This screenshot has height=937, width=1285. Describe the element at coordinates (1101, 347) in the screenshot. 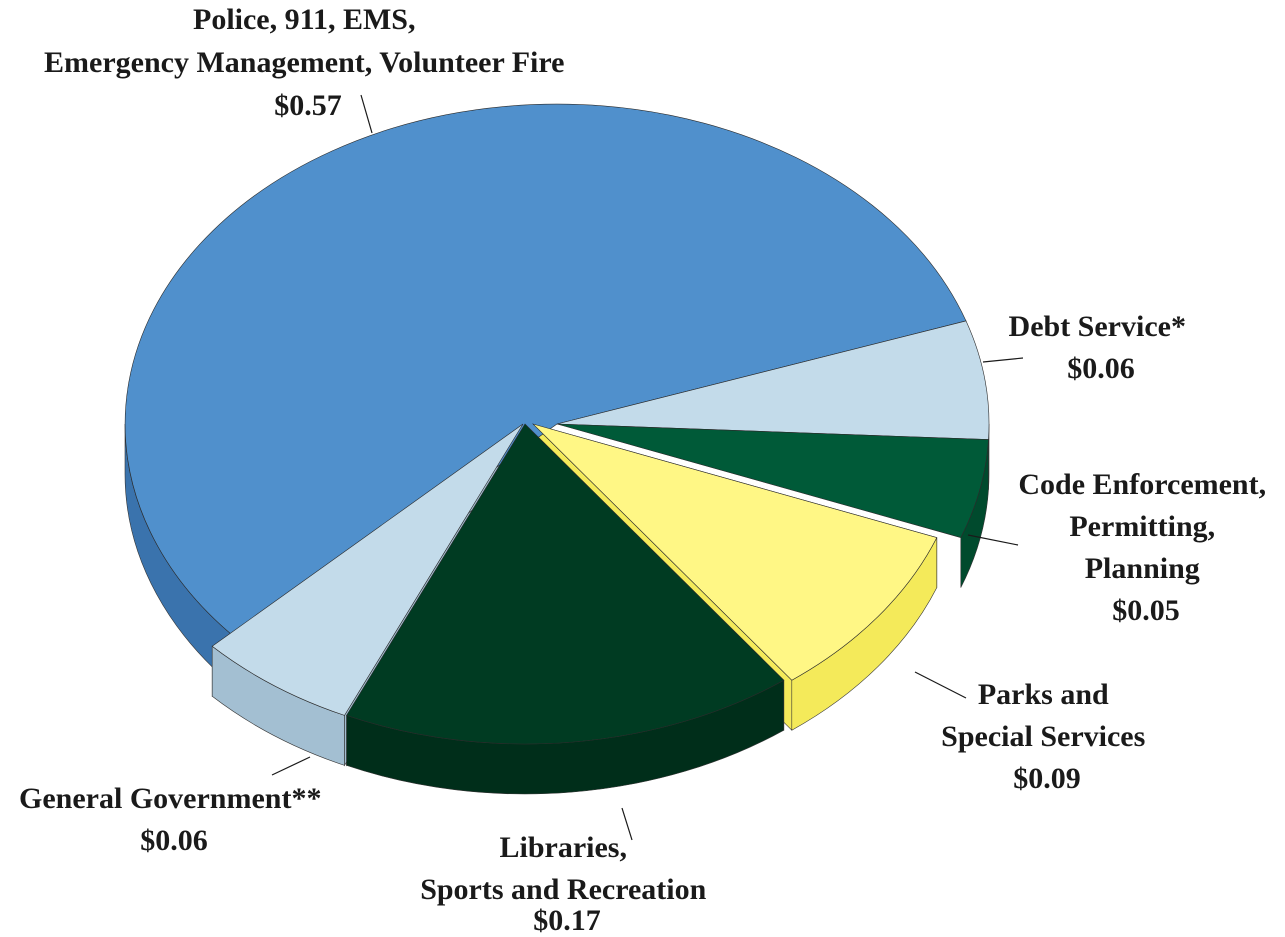

I see `label-debt-service: Debt Service* $0.06` at that location.